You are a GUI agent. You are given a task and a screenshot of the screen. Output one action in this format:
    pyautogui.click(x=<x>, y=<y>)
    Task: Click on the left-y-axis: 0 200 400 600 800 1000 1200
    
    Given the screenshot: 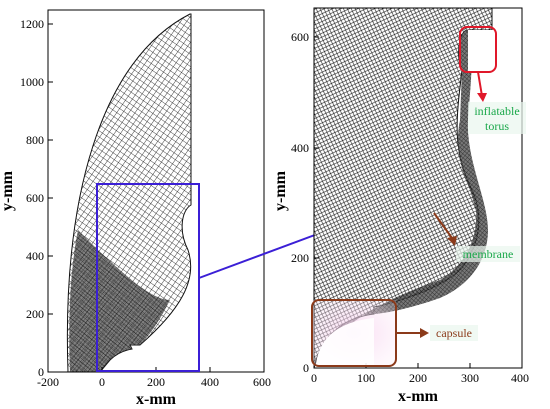 What is the action you would take?
    pyautogui.click(x=36, y=198)
    